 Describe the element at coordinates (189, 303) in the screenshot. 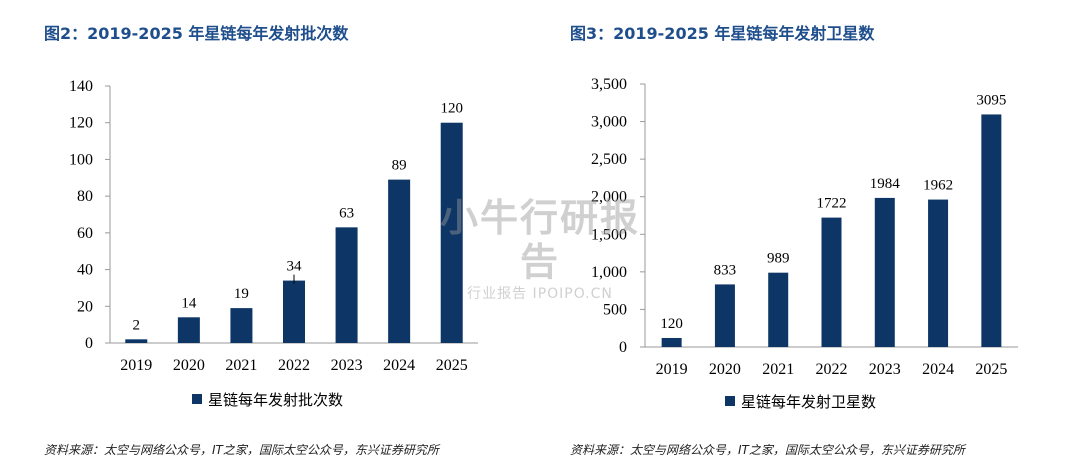

I see `data-label-2020: 14` at that location.